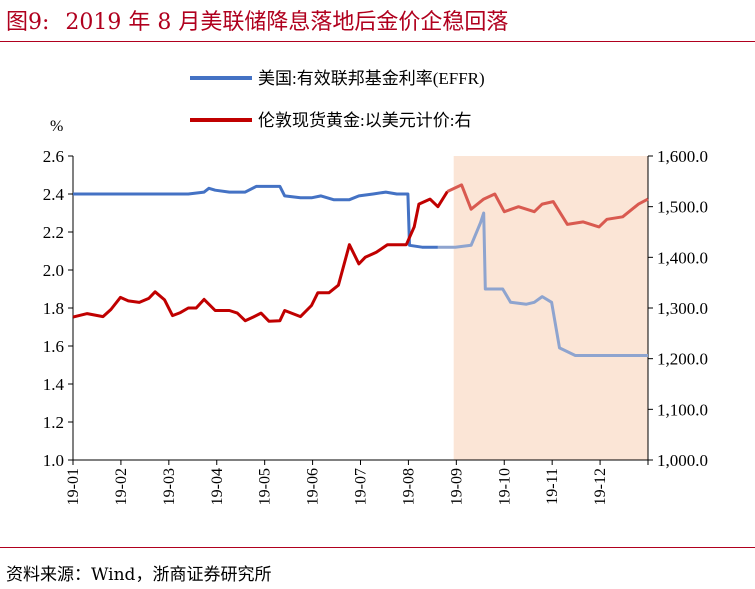 This screenshot has width=755, height=589. I want to click on x-tick-label: 19-12, so click(600, 486).